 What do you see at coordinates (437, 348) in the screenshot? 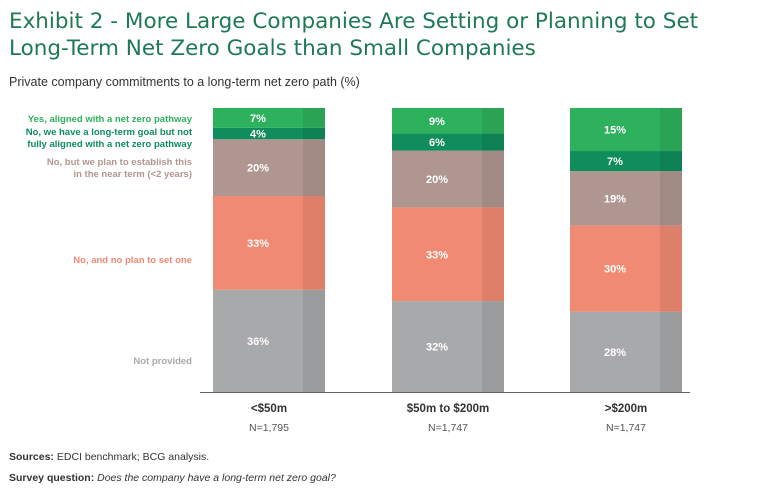
I see `data-label: 32%` at bounding box center [437, 348].